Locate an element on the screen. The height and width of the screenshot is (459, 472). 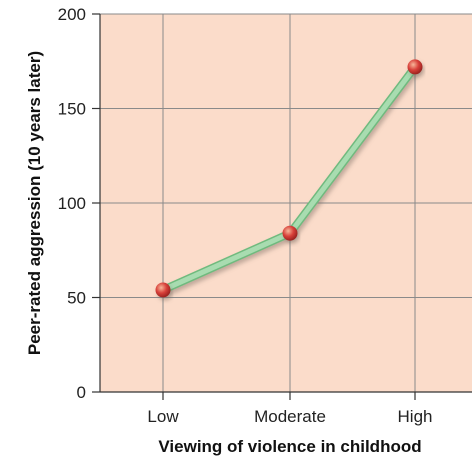
x-tick-labels: Low Moderate High is located at coordinates (289, 416).